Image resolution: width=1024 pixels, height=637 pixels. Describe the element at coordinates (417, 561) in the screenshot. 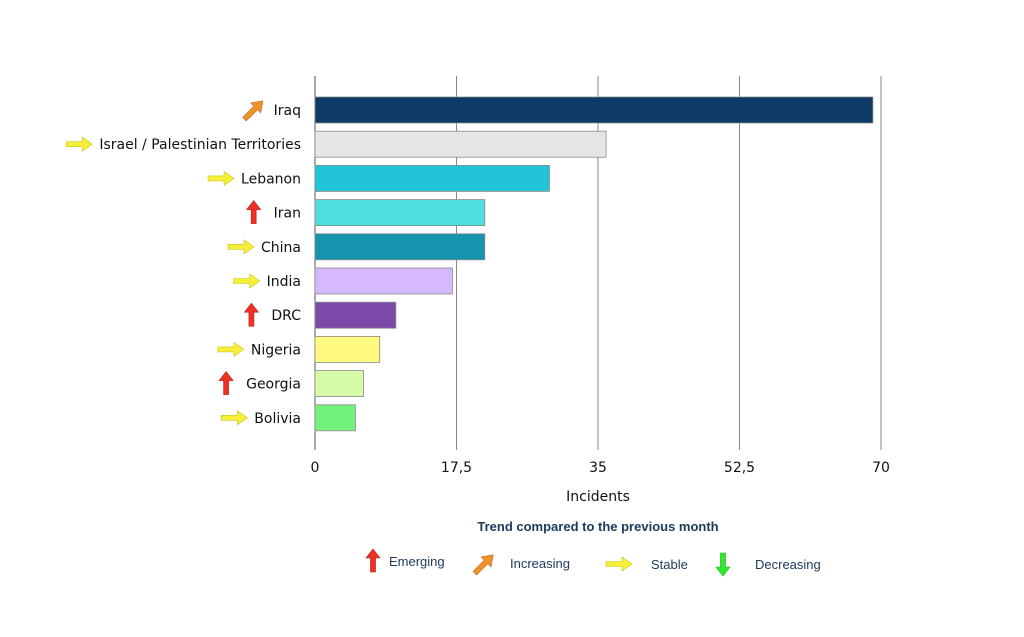

I see `legend-label: Emerging` at that location.